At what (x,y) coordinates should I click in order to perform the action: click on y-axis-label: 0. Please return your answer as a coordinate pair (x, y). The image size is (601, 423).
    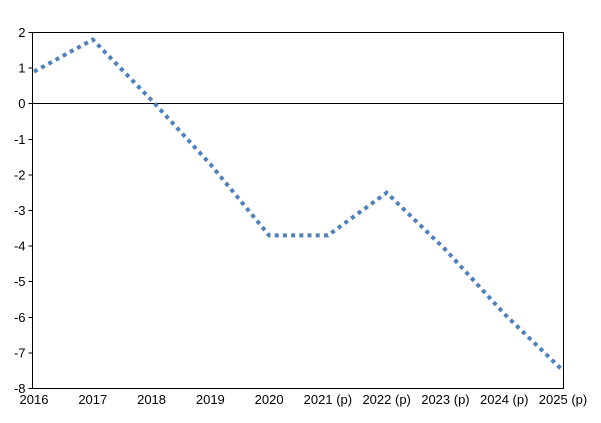
    Looking at the image, I should click on (21, 103).